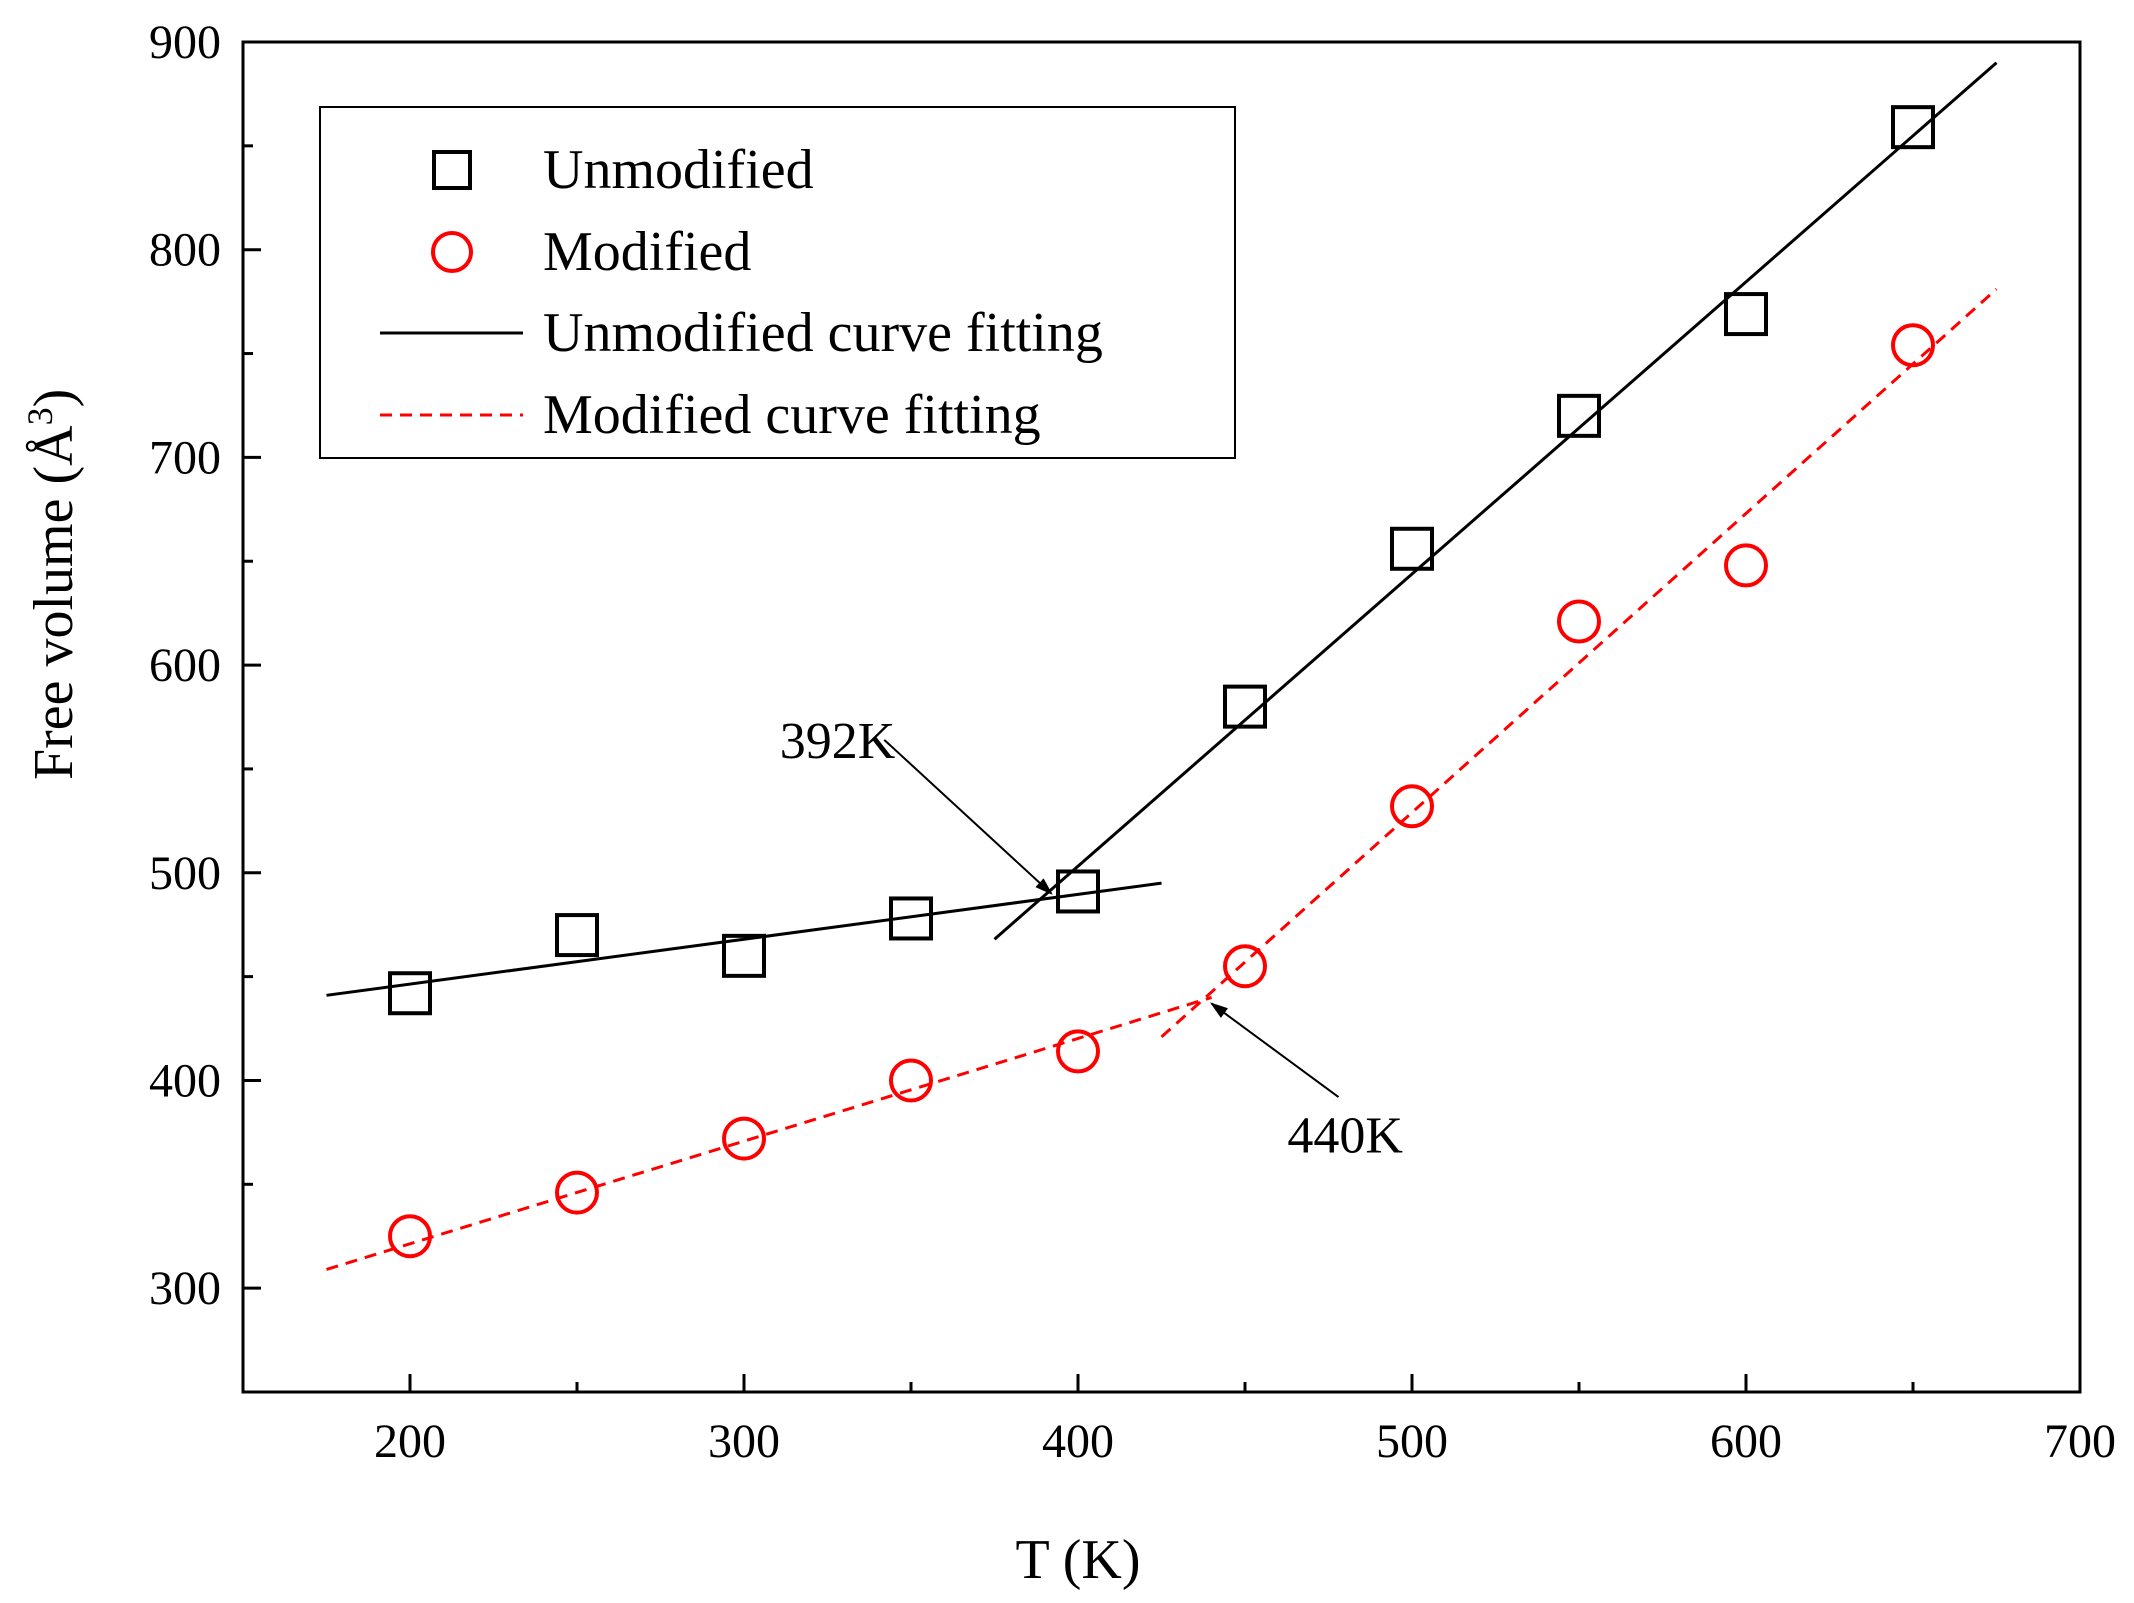 The image size is (2134, 1603). I want to click on annotation-label: 440K, so click(1345, 1135).